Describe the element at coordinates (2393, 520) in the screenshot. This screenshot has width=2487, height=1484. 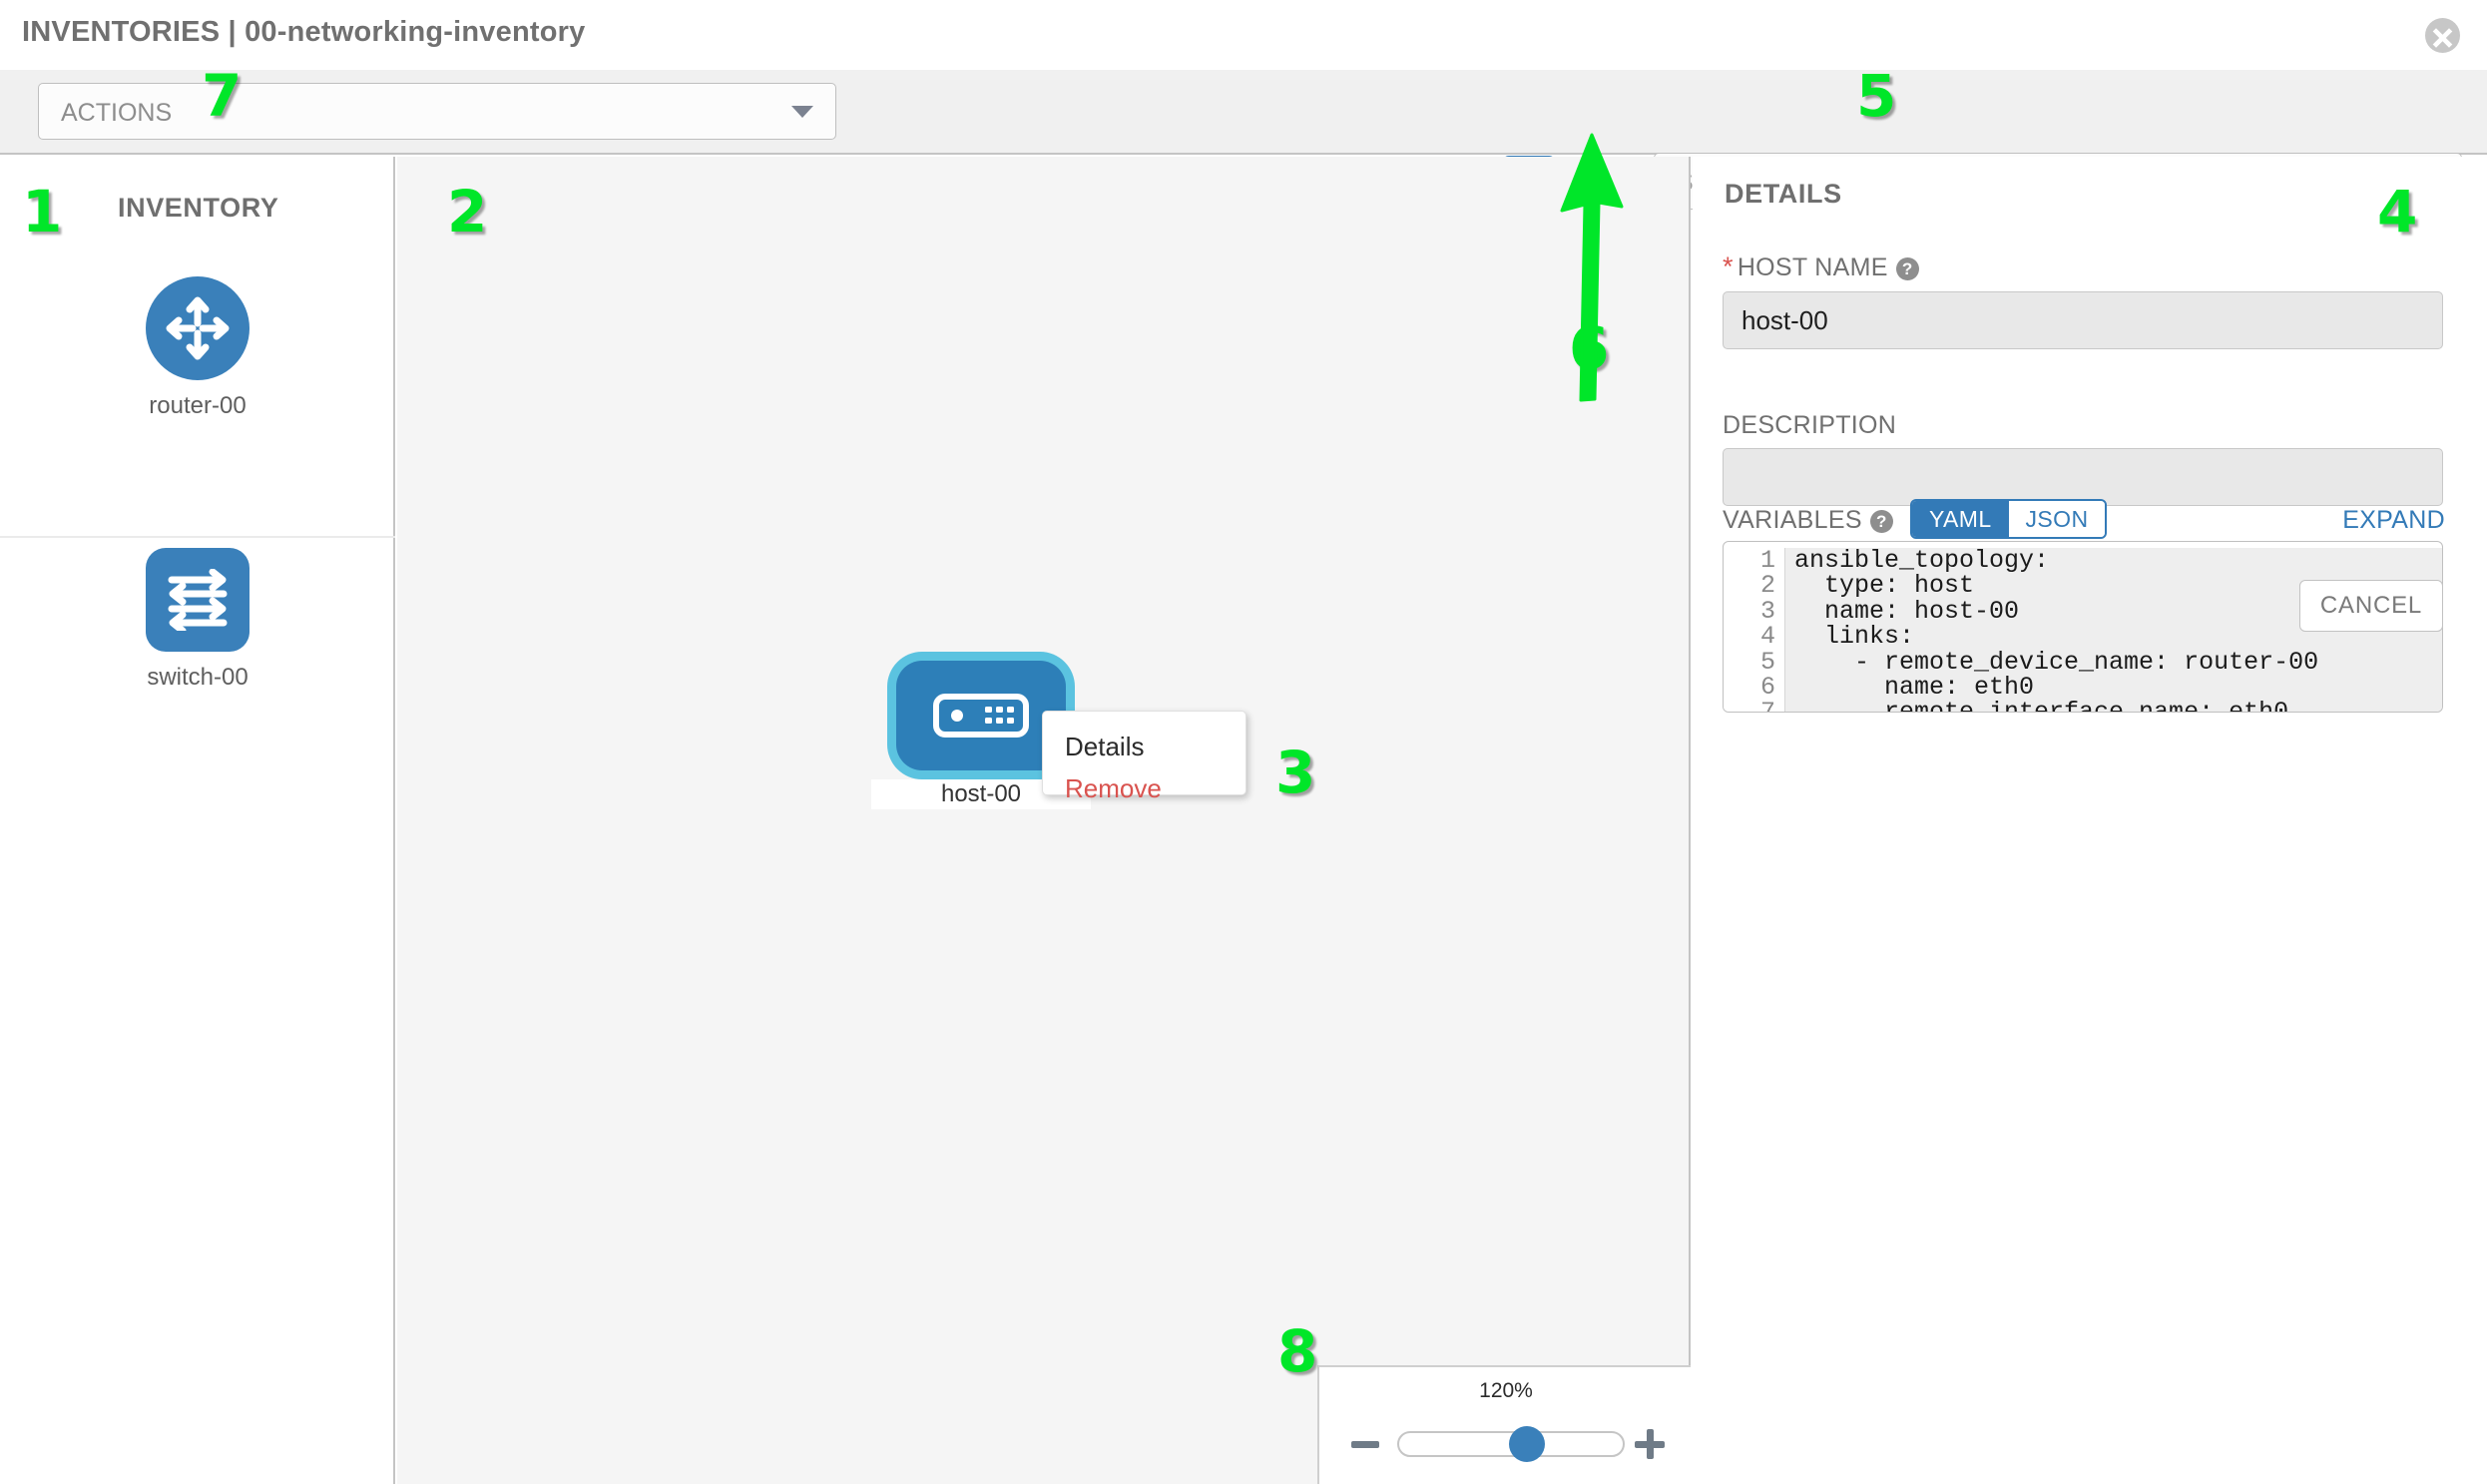
I see `expand-variables-link: EXPAND` at that location.